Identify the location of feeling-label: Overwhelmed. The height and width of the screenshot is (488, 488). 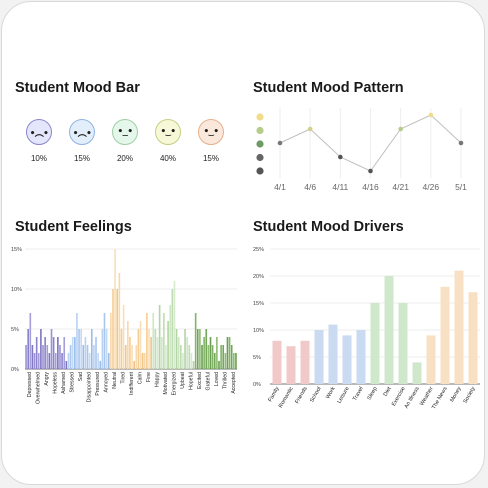
(39, 388).